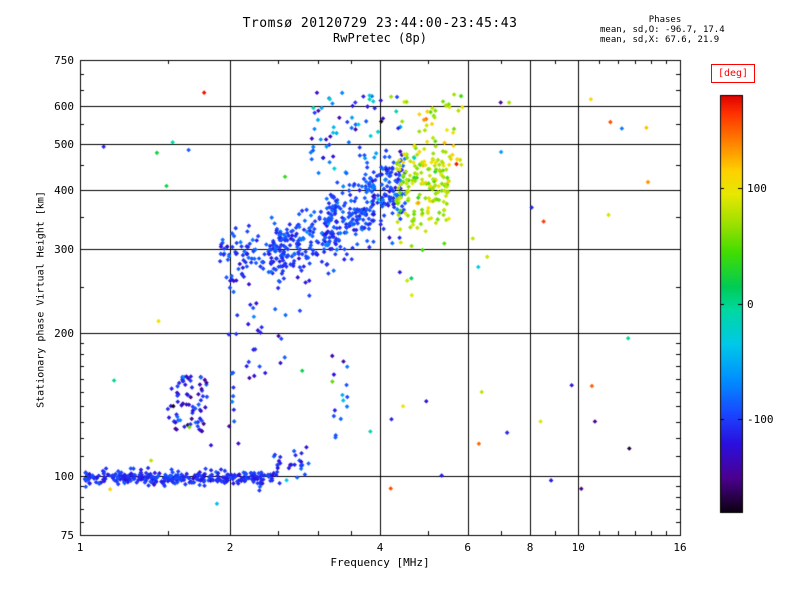 The width and height of the screenshot is (800, 600). Describe the element at coordinates (67, 535) in the screenshot. I see `y-tick-label: 75` at that location.